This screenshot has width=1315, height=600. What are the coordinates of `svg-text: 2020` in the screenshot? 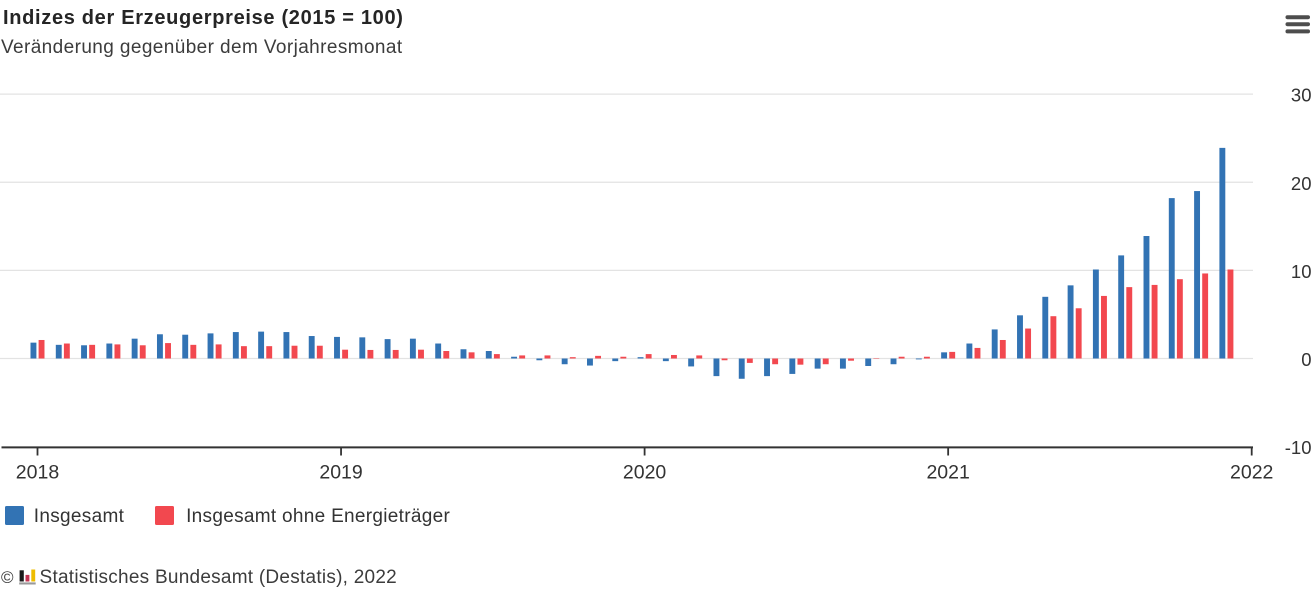 It's located at (645, 473).